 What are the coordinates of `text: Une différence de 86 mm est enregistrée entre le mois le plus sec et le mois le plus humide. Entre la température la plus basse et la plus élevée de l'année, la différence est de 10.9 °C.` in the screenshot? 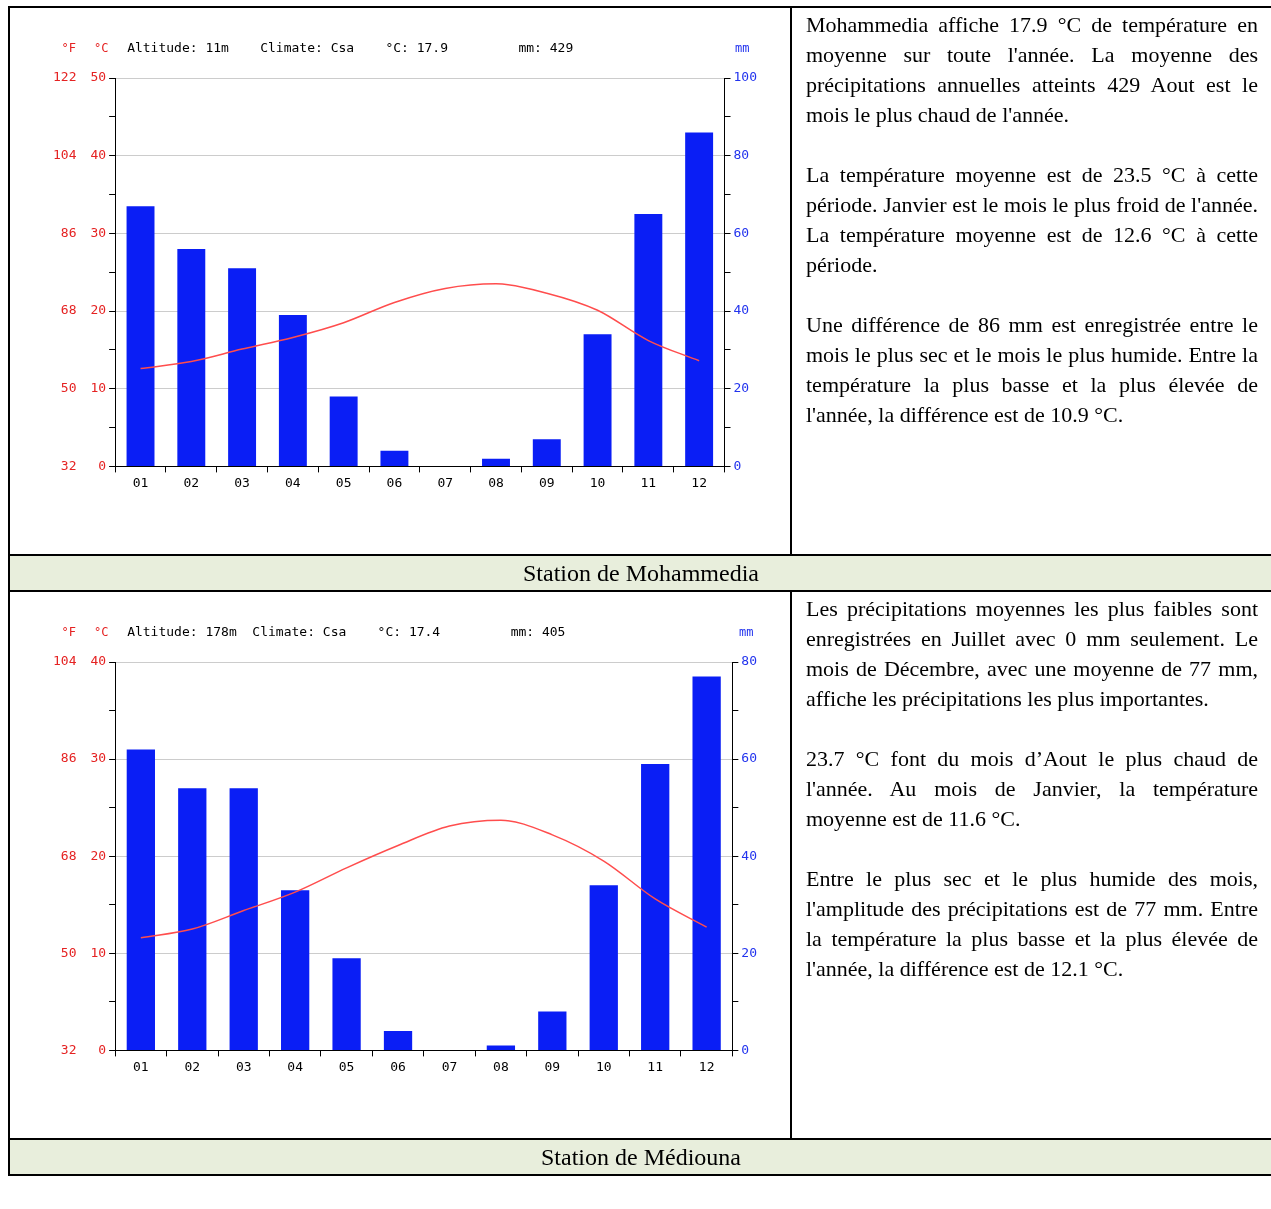 It's located at (1032, 370).